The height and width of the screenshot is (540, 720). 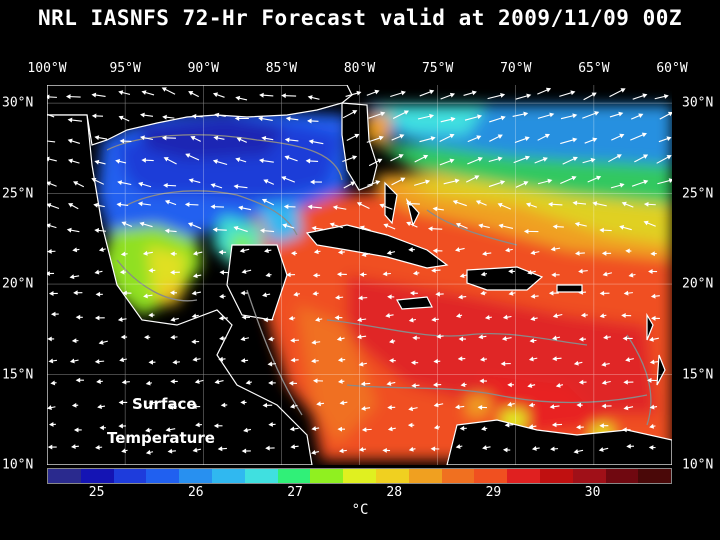 I want to click on lat-label-right: 30°N, so click(x=698, y=103).